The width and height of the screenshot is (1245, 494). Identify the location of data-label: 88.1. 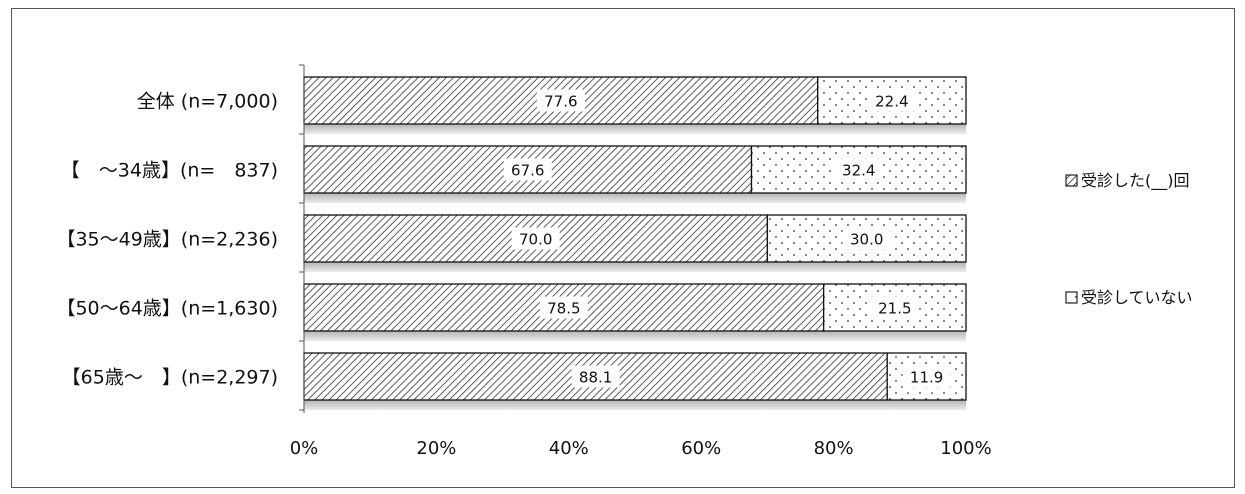
(595, 378).